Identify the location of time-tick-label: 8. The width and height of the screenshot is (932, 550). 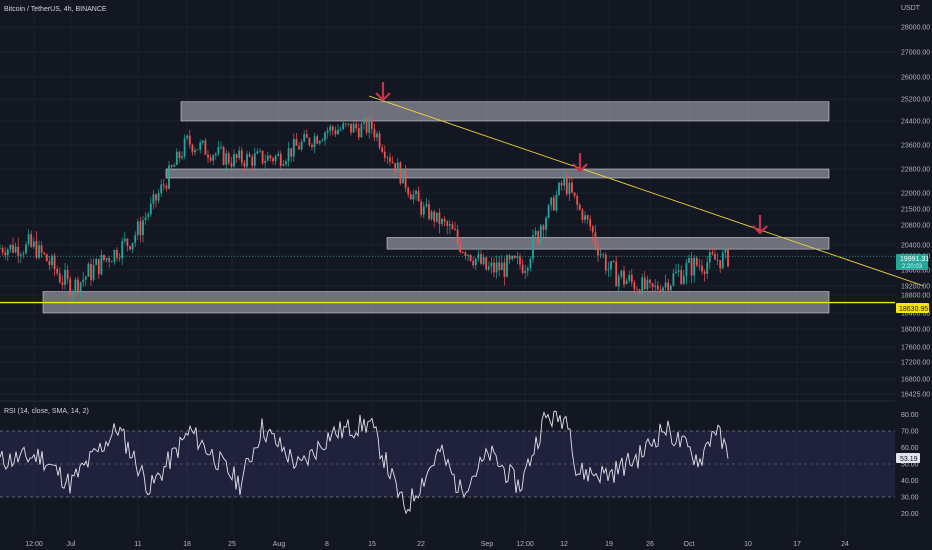
(327, 544).